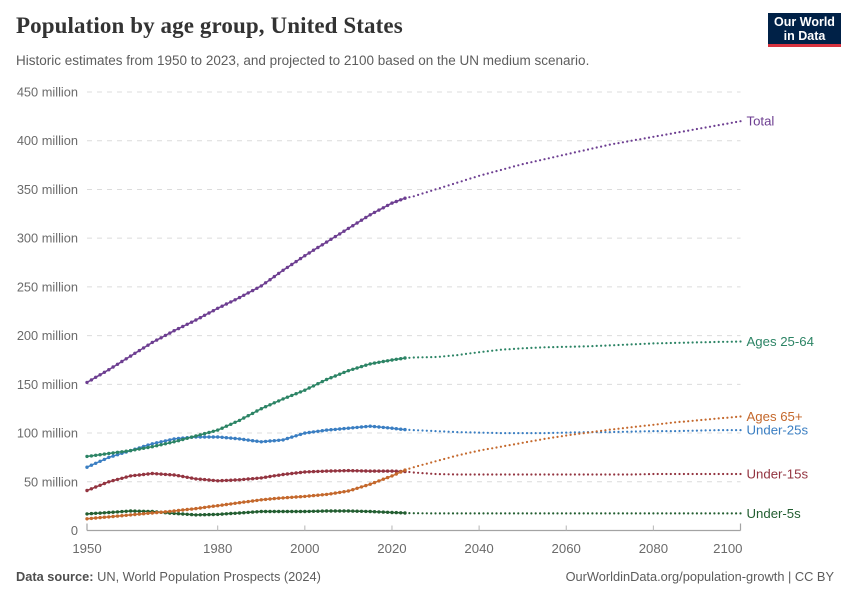 This screenshot has height=600, width=850. What do you see at coordinates (653, 548) in the screenshot?
I see `x-tick-label-2080: 2080` at bounding box center [653, 548].